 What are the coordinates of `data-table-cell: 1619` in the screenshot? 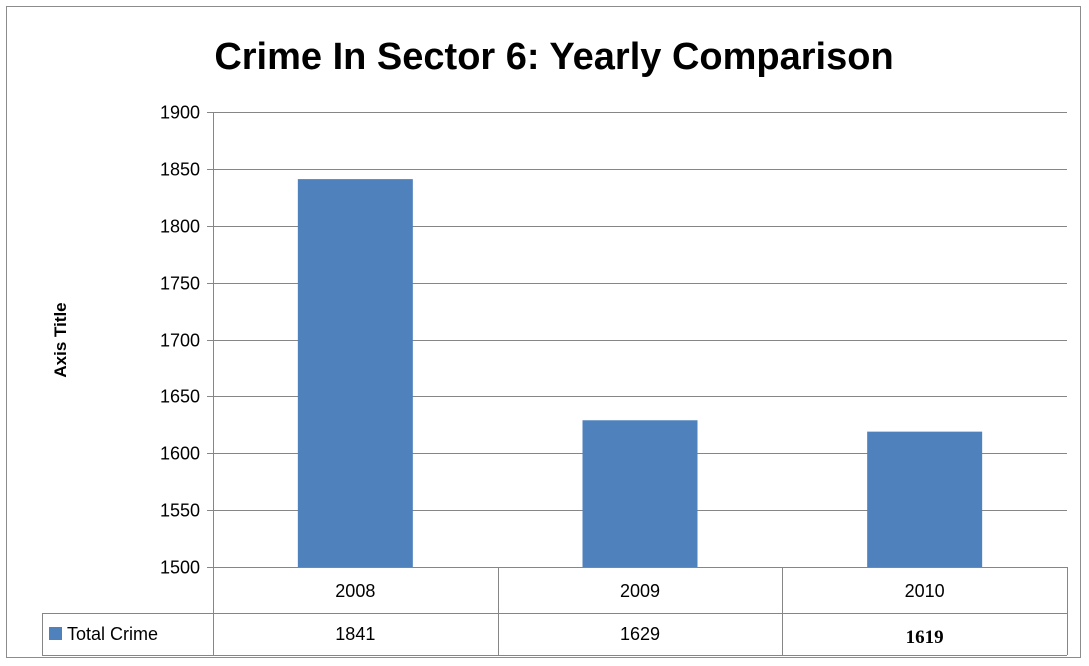 It's located at (925, 637).